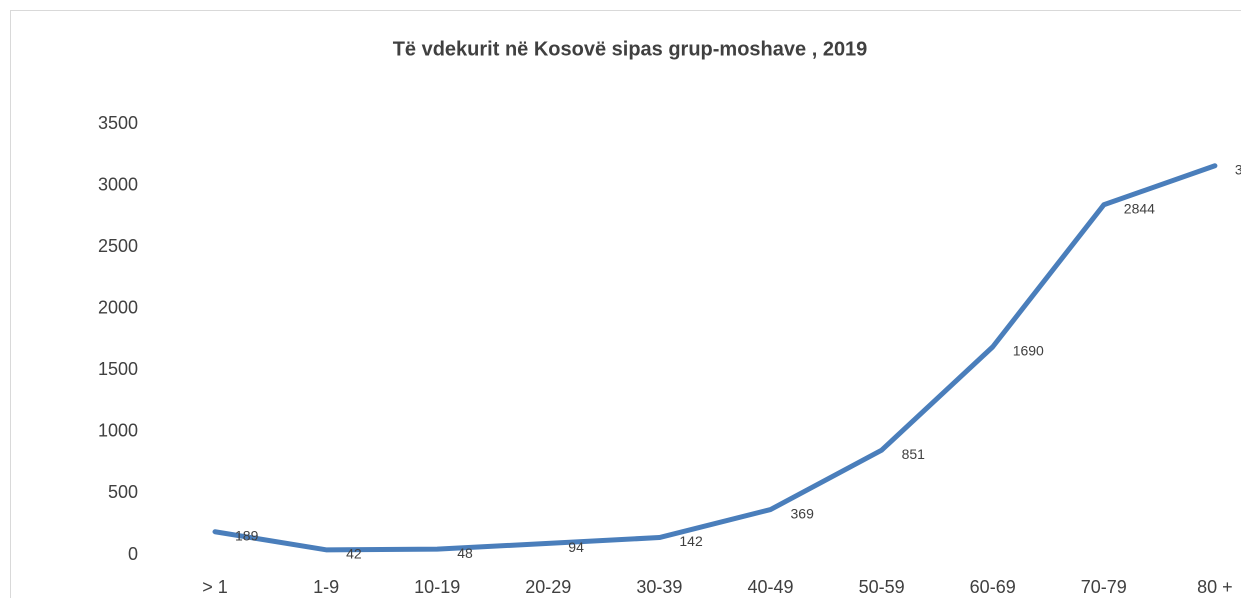 The image size is (1241, 598). Describe the element at coordinates (576, 547) in the screenshot. I see `data-label: 94` at that location.